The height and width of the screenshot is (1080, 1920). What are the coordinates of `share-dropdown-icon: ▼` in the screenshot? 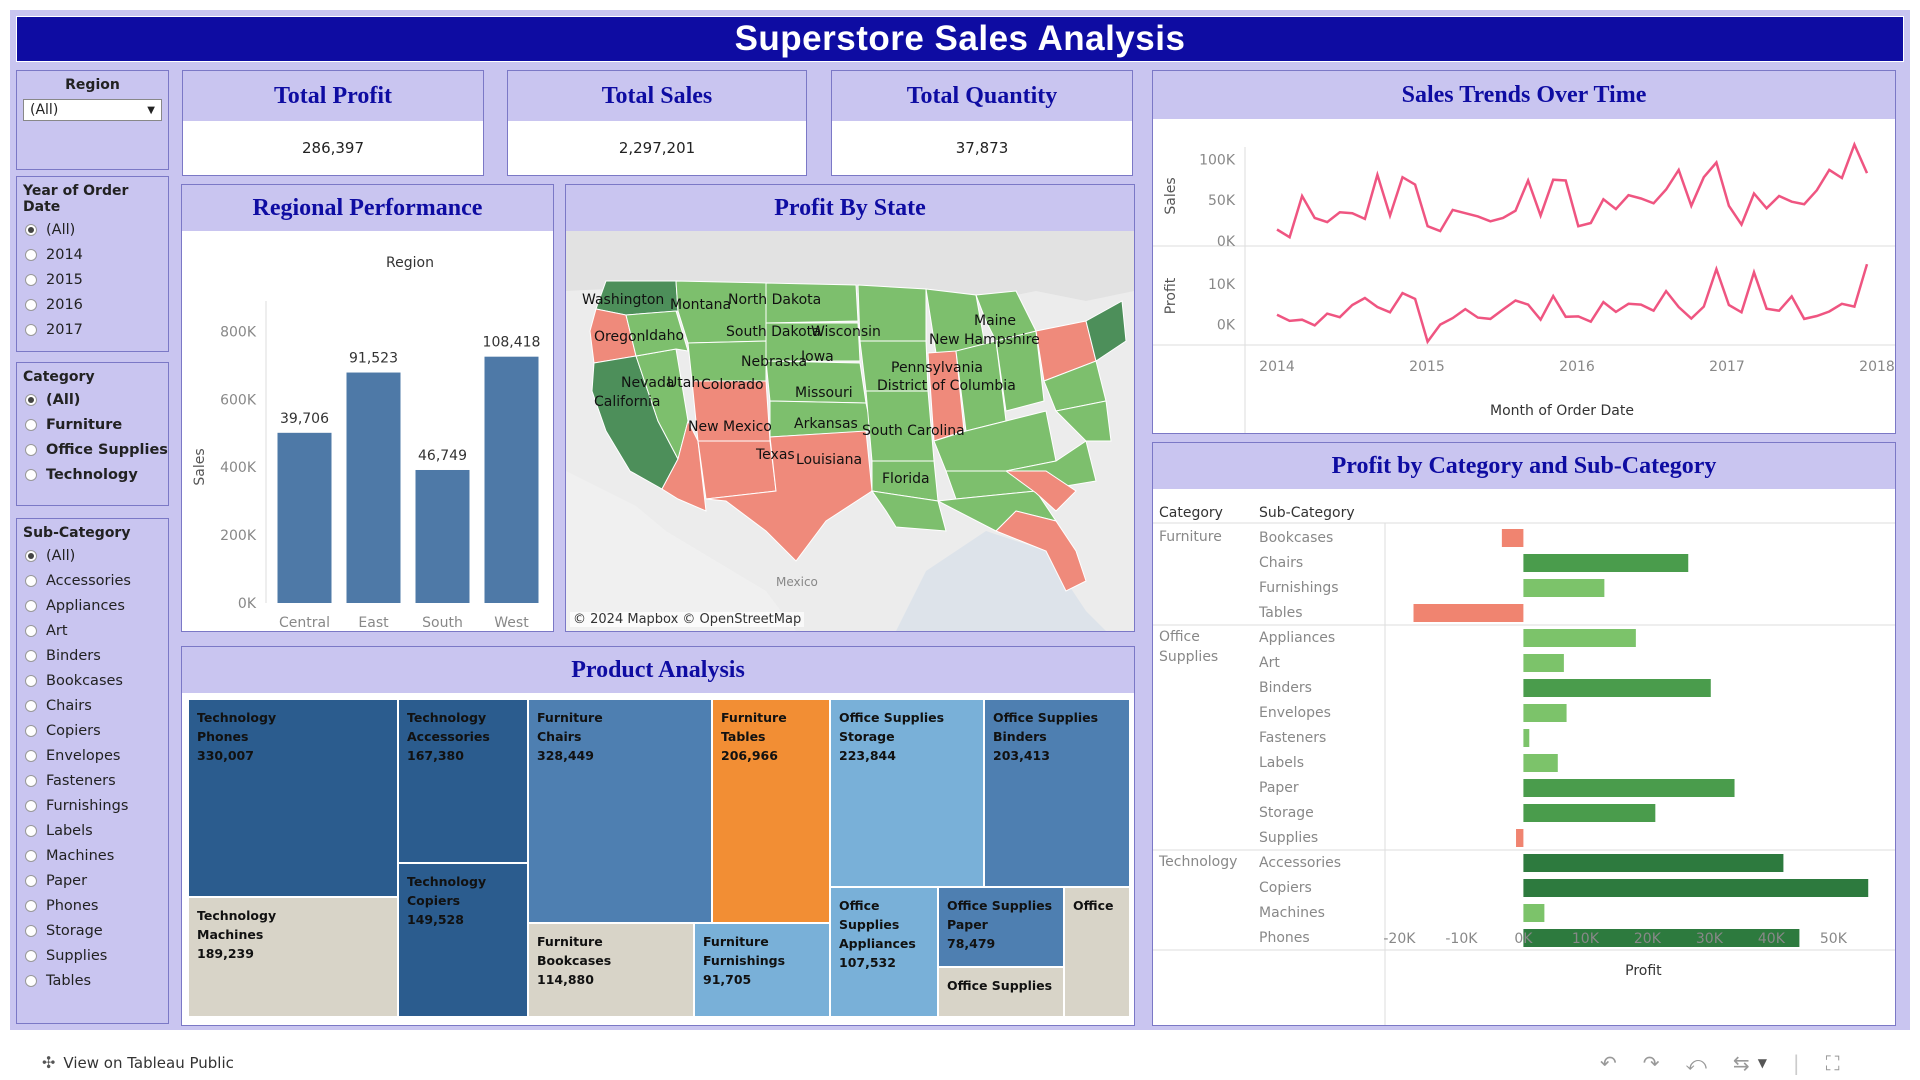 It's located at (1762, 1063).